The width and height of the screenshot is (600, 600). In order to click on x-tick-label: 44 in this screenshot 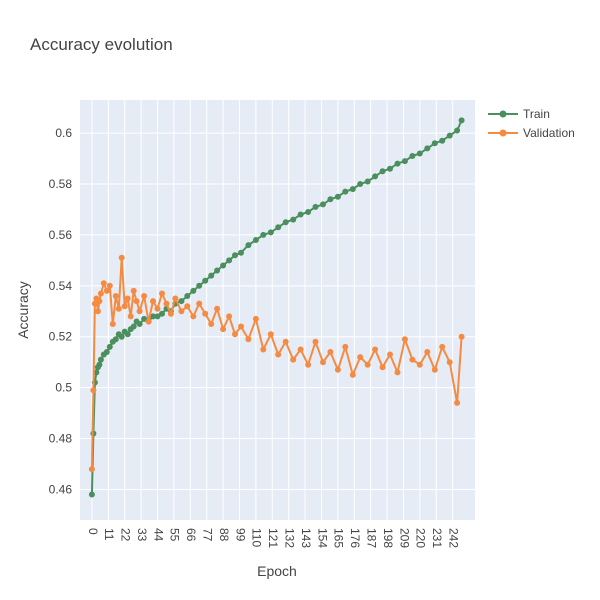, I will do `click(158, 535)`.